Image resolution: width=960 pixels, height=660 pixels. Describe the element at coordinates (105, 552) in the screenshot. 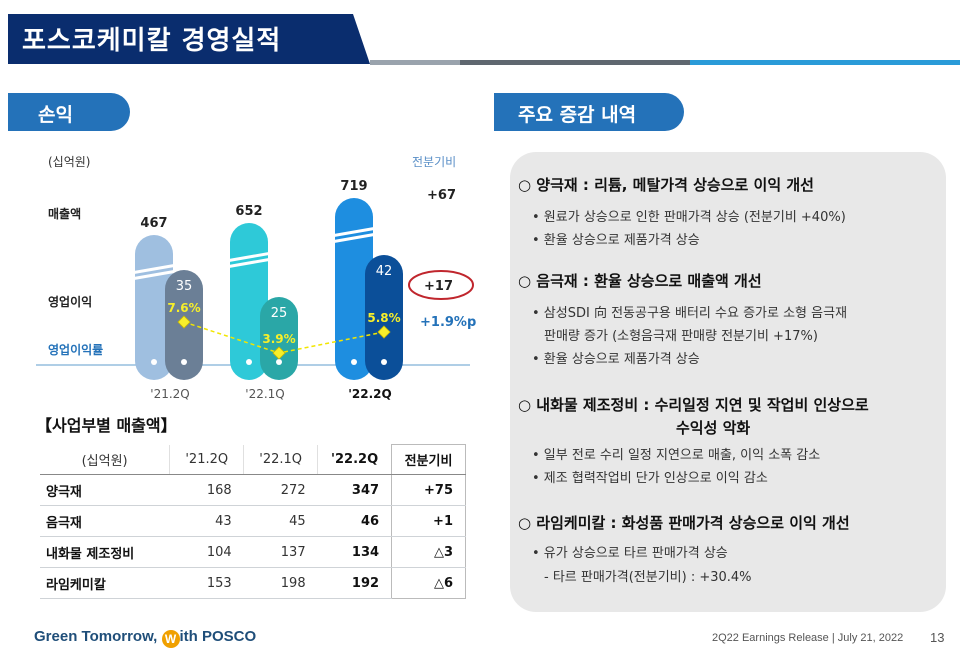

I see `row-name: 내화물 제조정비` at that location.